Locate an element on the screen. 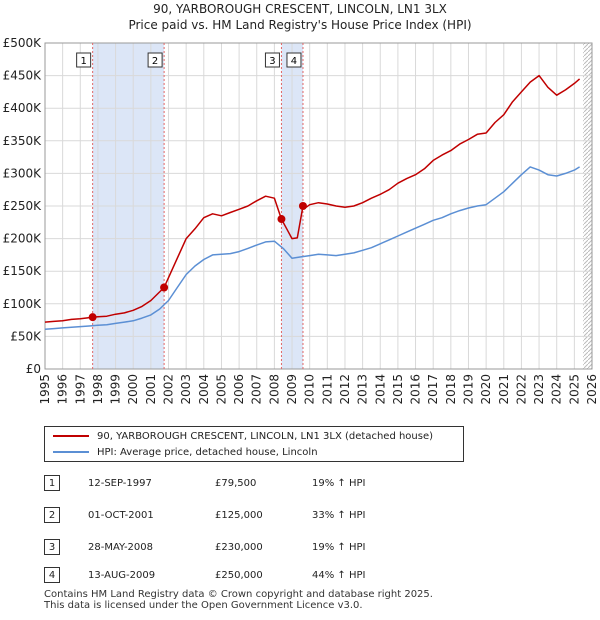  legend-swatch-hpi is located at coordinates (71, 452).